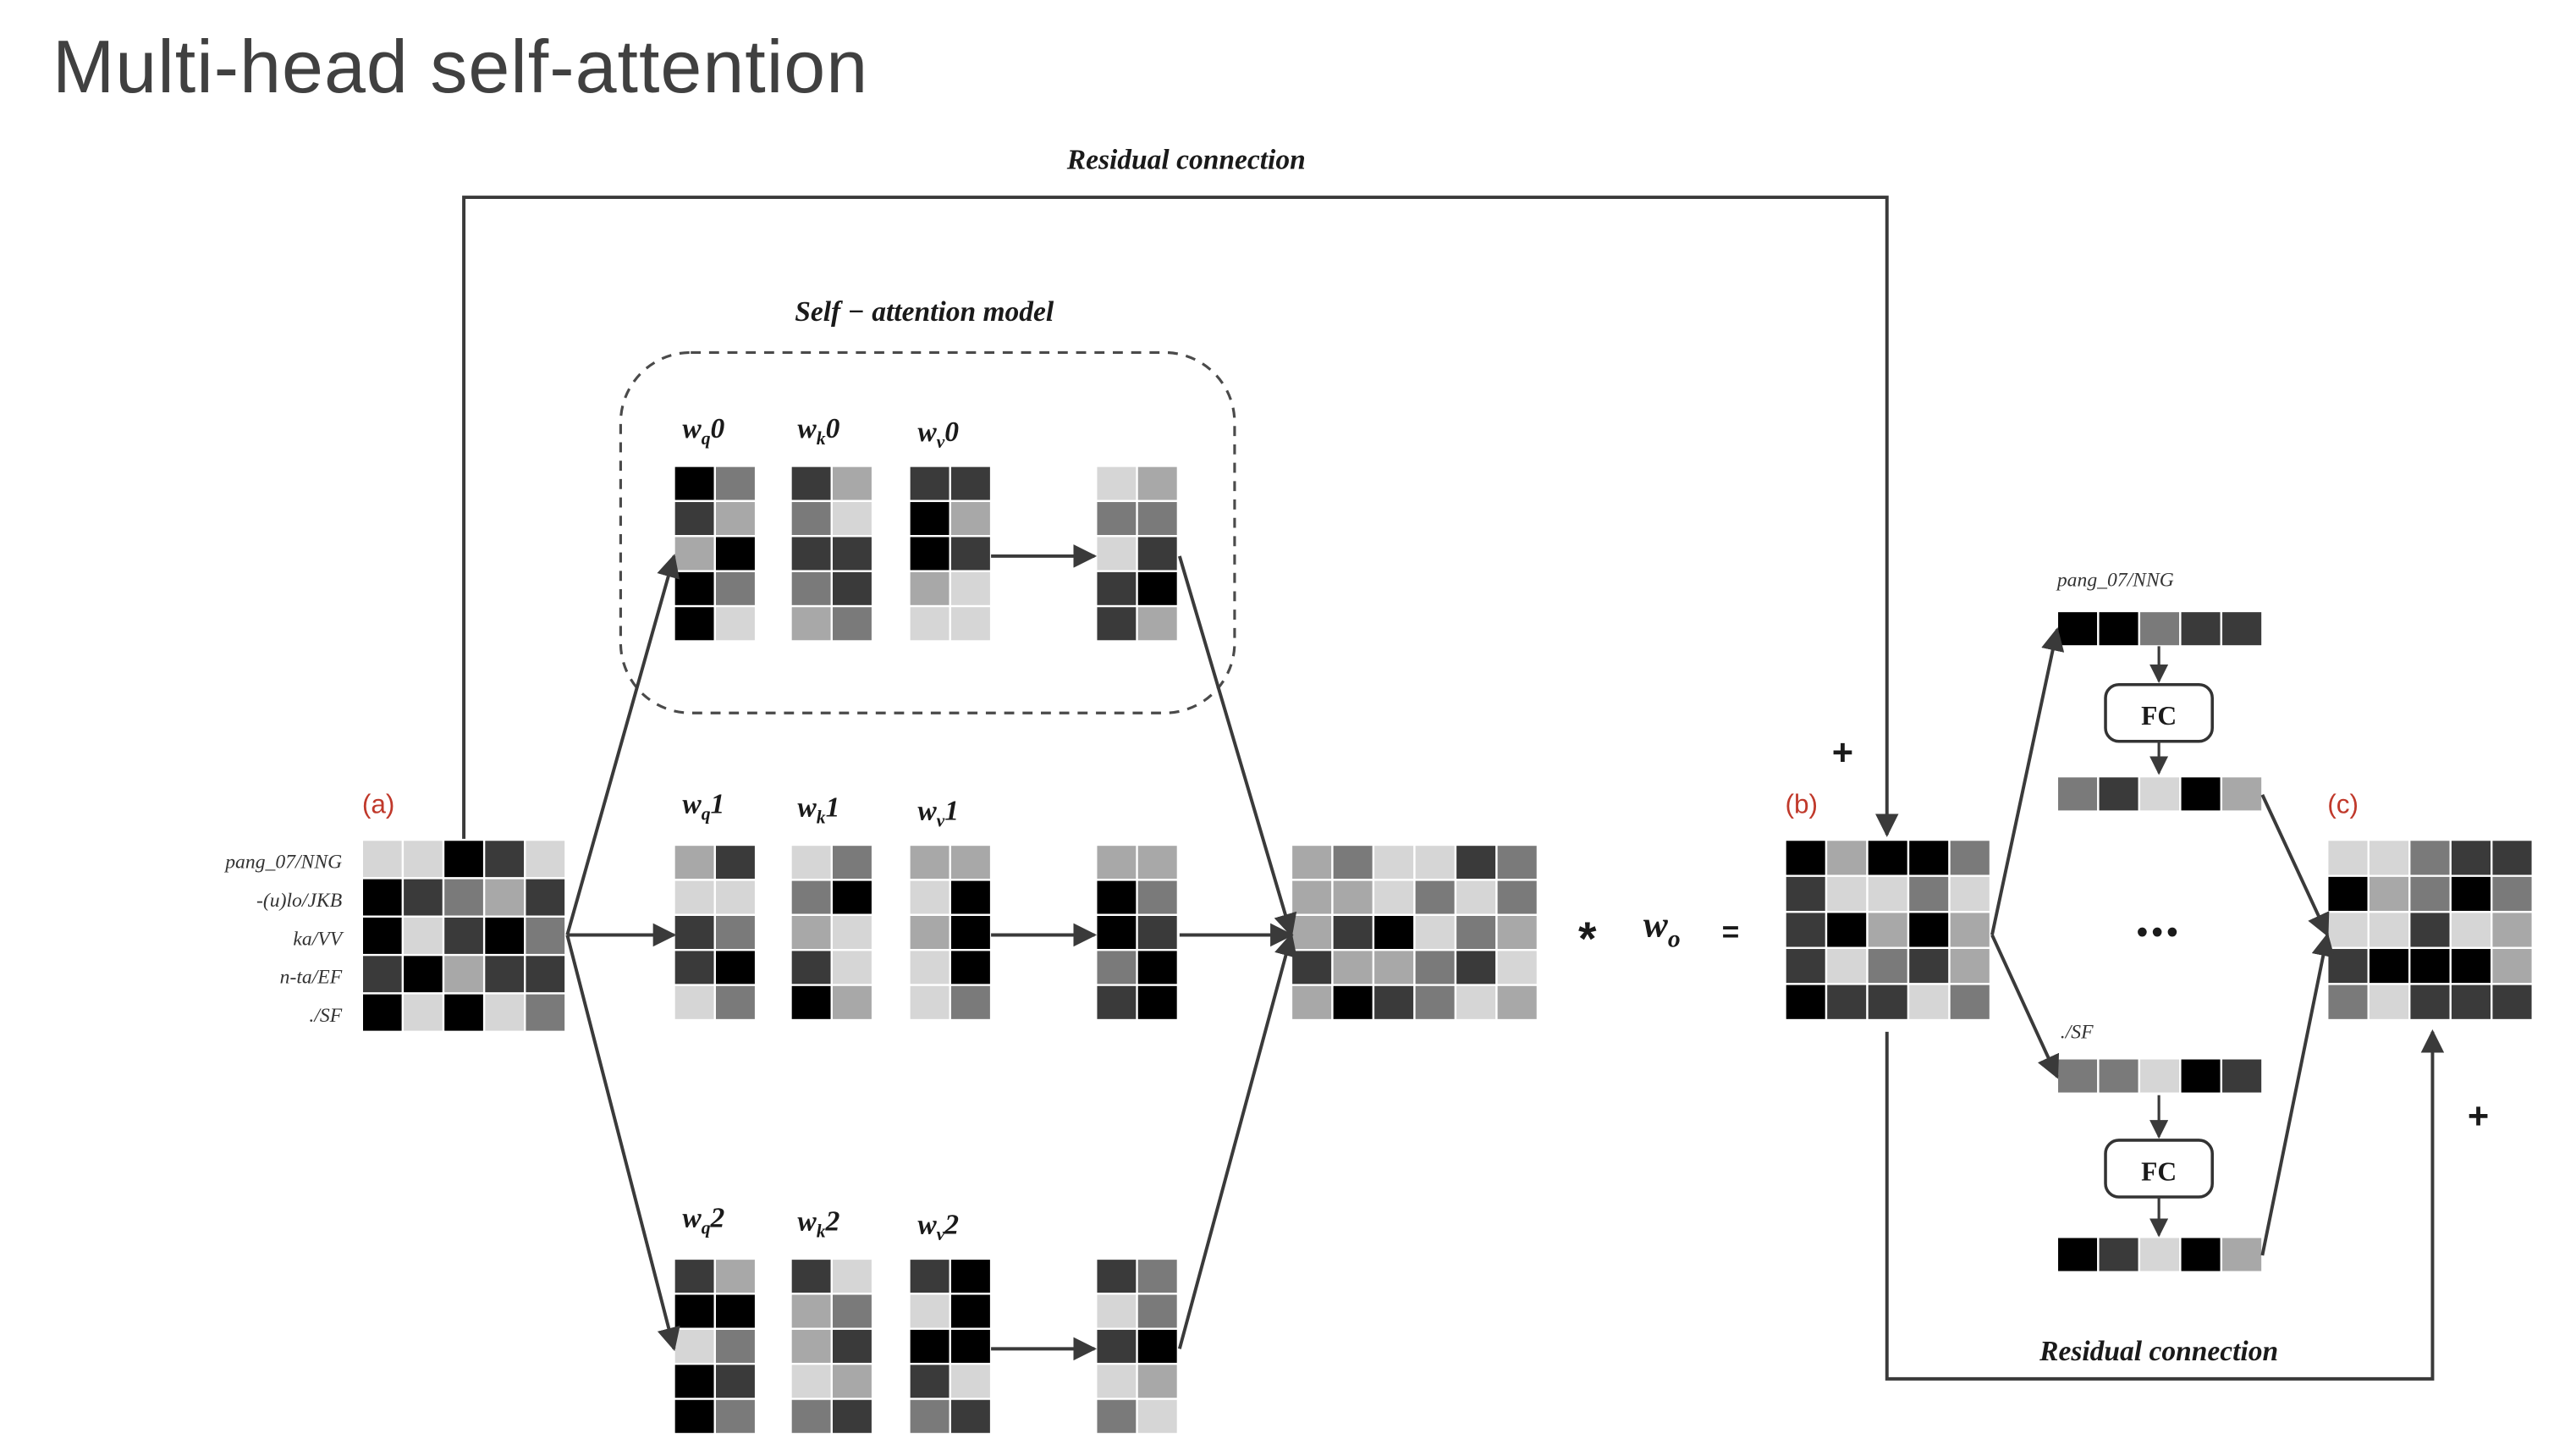 The width and height of the screenshot is (2576, 1456). I want to click on head-1-query-matrix, so click(715, 932).